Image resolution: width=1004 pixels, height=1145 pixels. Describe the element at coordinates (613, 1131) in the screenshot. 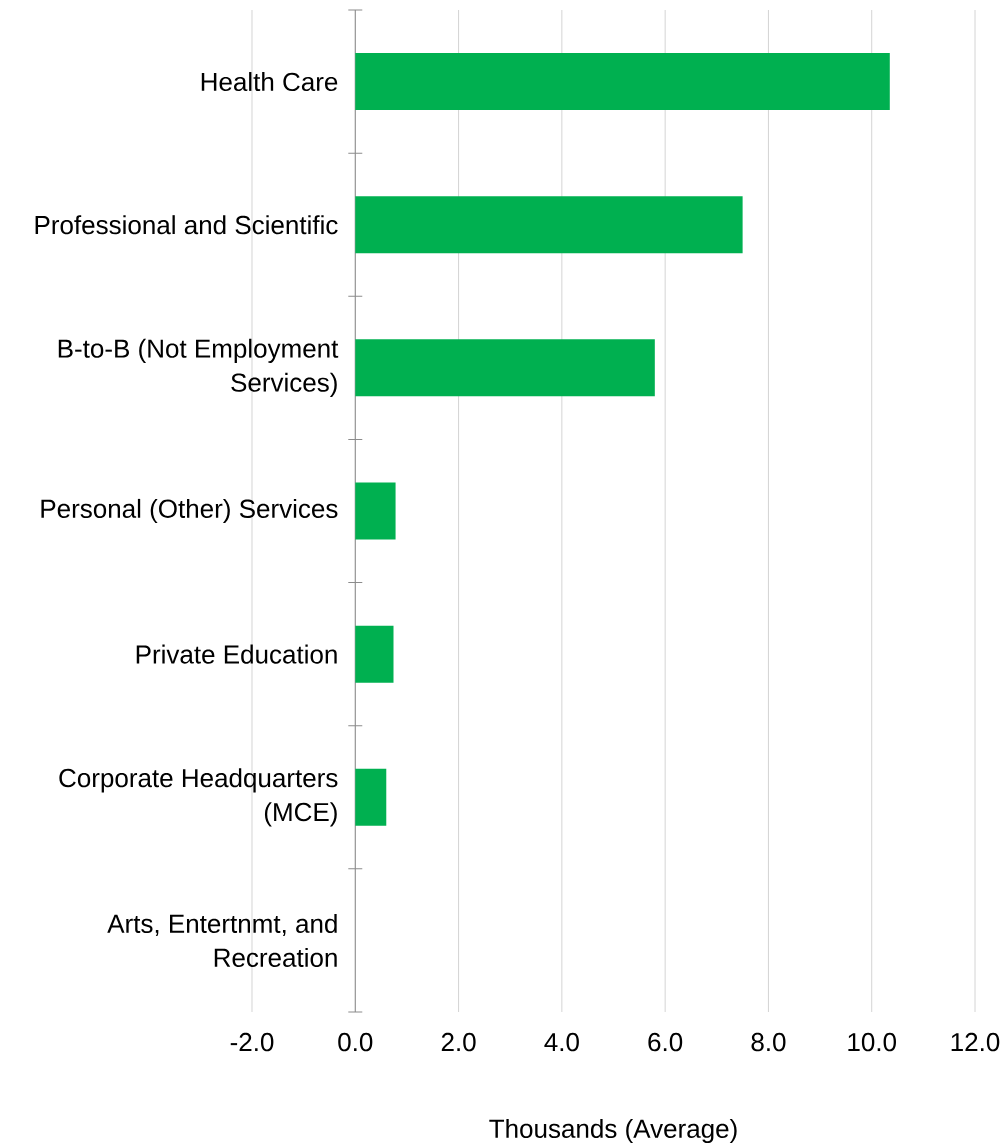

I see `x-axis-title: Thousands (Average)` at that location.